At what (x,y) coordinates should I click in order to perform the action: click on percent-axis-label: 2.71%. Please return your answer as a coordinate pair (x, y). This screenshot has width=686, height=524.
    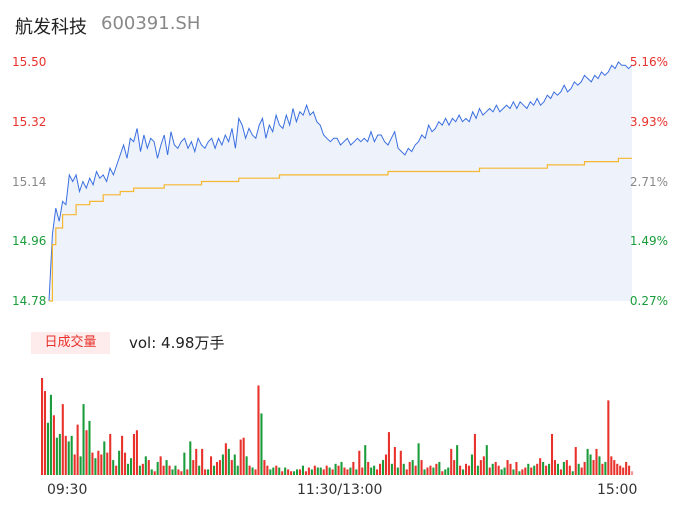
    Looking at the image, I should click on (648, 181).